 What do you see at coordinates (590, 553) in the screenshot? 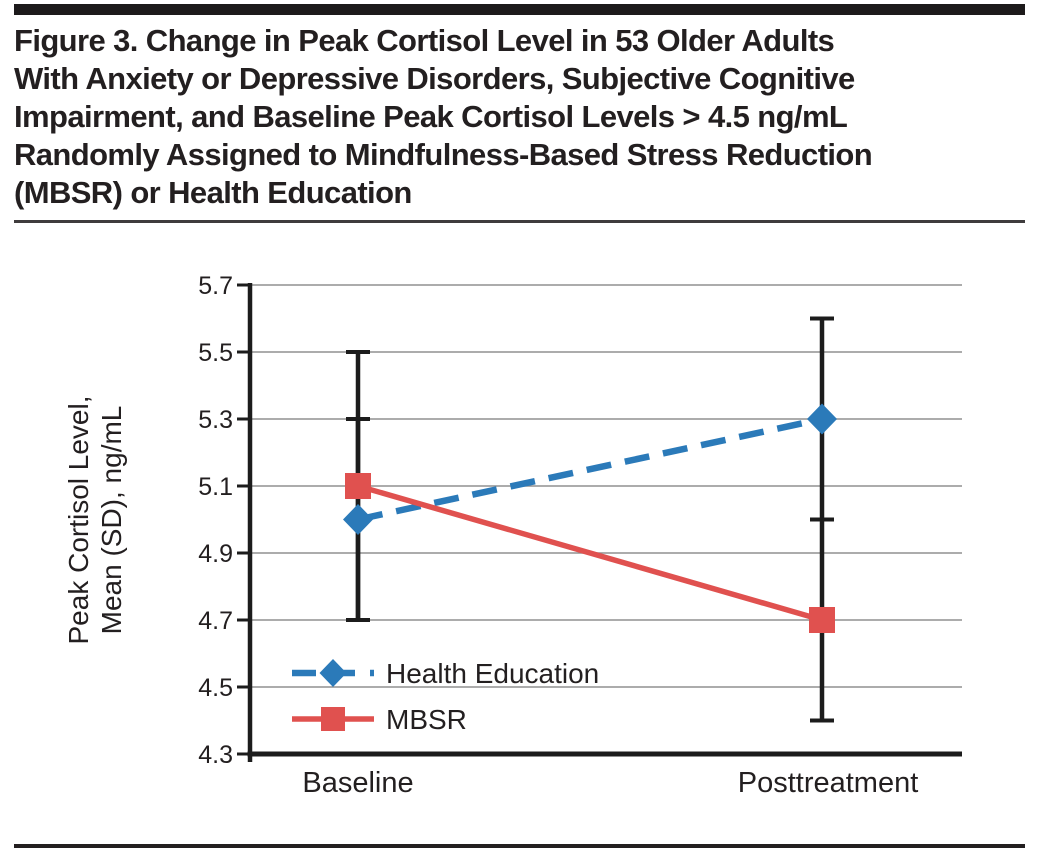
I see `mbsr-line` at bounding box center [590, 553].